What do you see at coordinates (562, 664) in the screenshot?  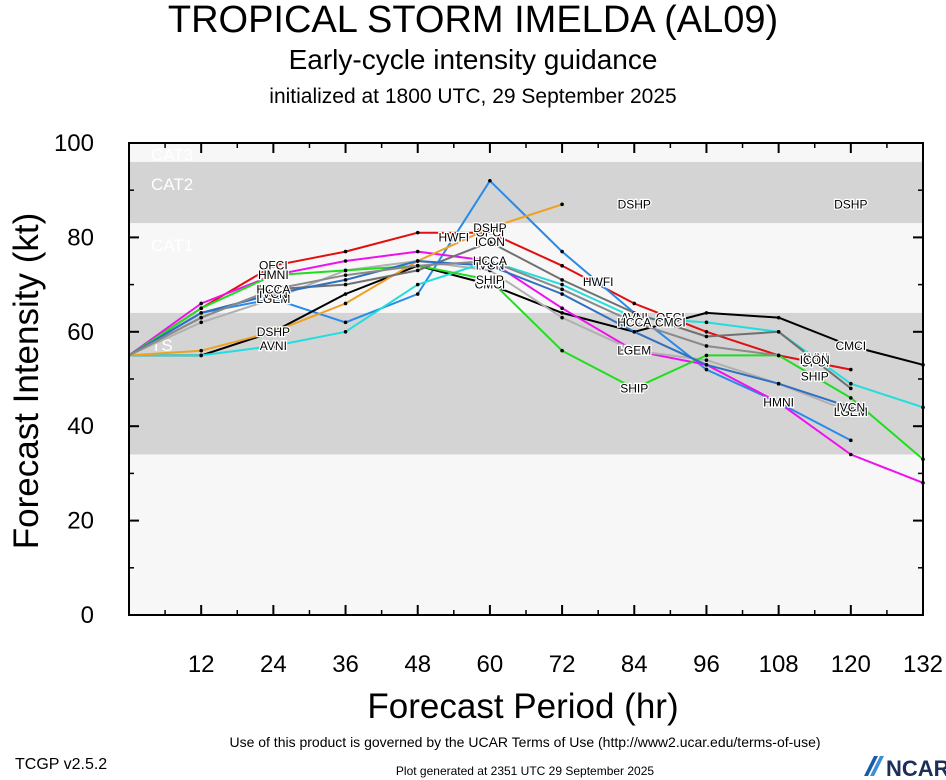 I see `x-tick-label: 72` at bounding box center [562, 664].